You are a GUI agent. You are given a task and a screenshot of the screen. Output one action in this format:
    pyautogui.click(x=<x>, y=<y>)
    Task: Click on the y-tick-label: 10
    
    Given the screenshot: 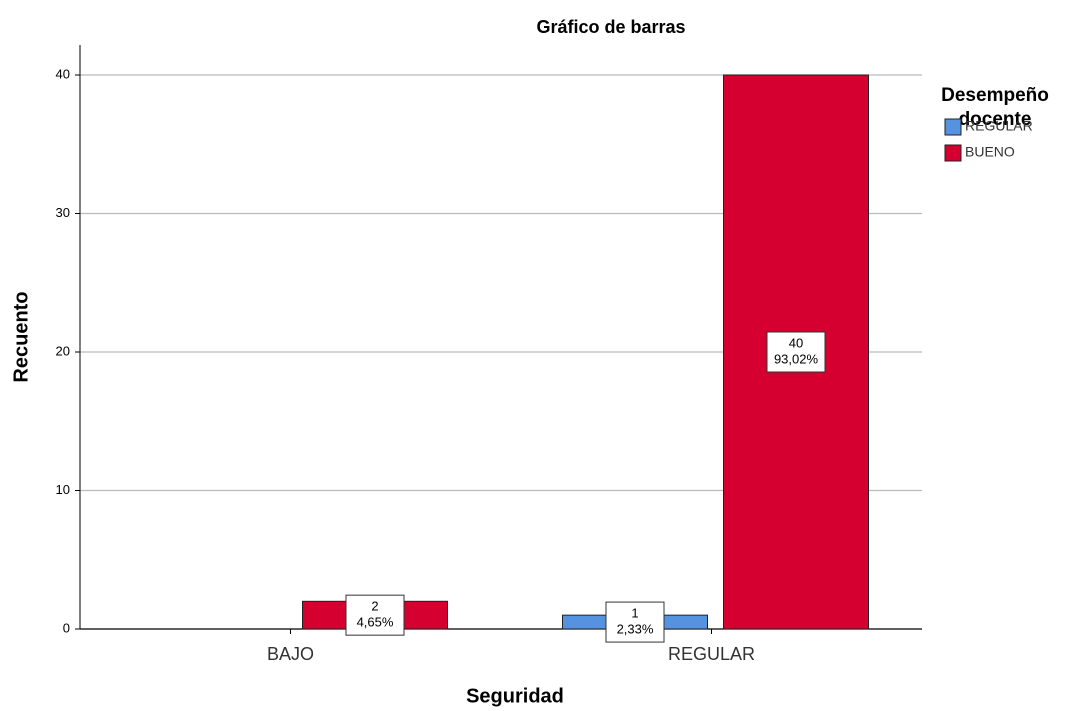 What is the action you would take?
    pyautogui.click(x=63, y=489)
    